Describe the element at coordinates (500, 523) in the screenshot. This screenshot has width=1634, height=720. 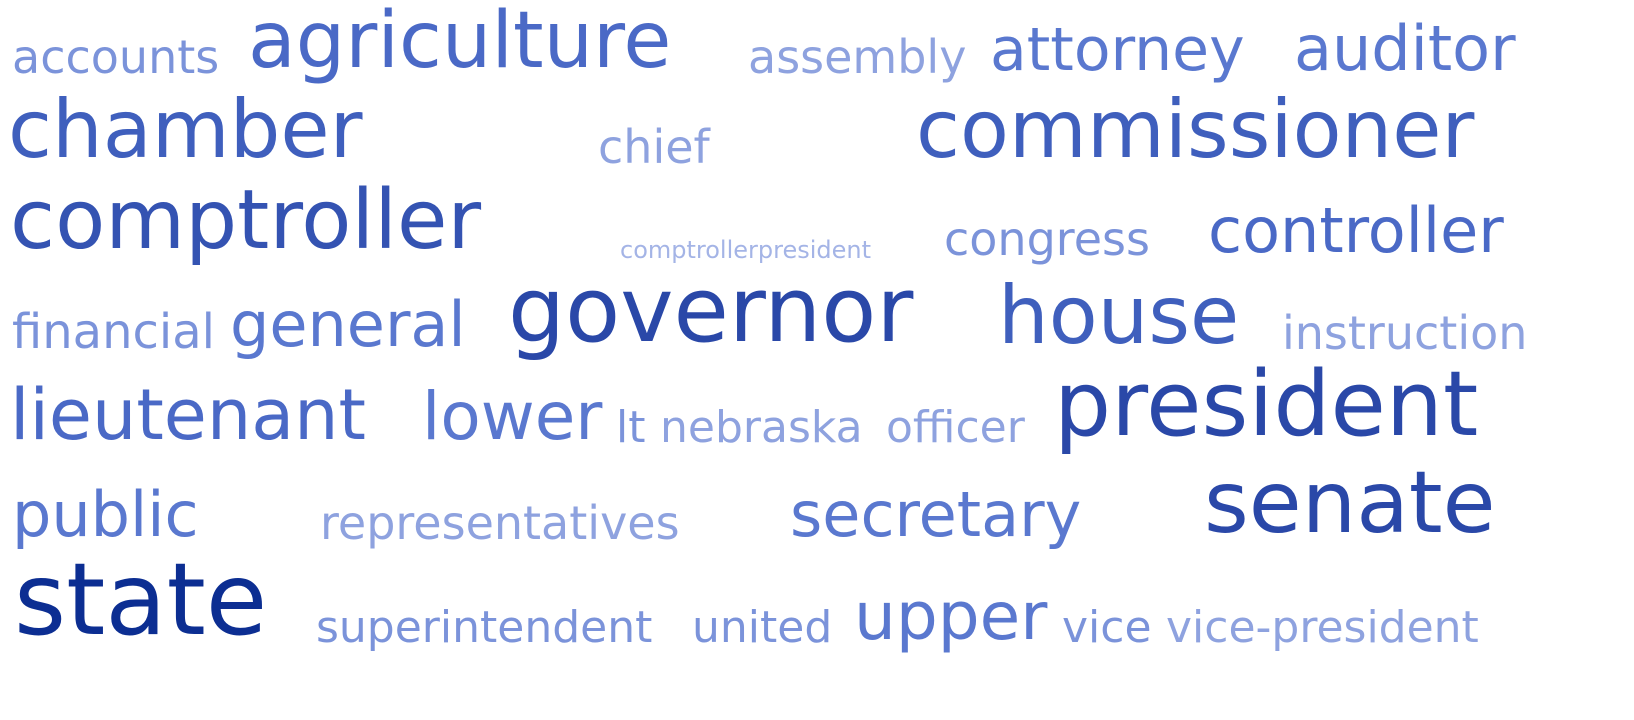
I see `word-representatives: representatives` at that location.